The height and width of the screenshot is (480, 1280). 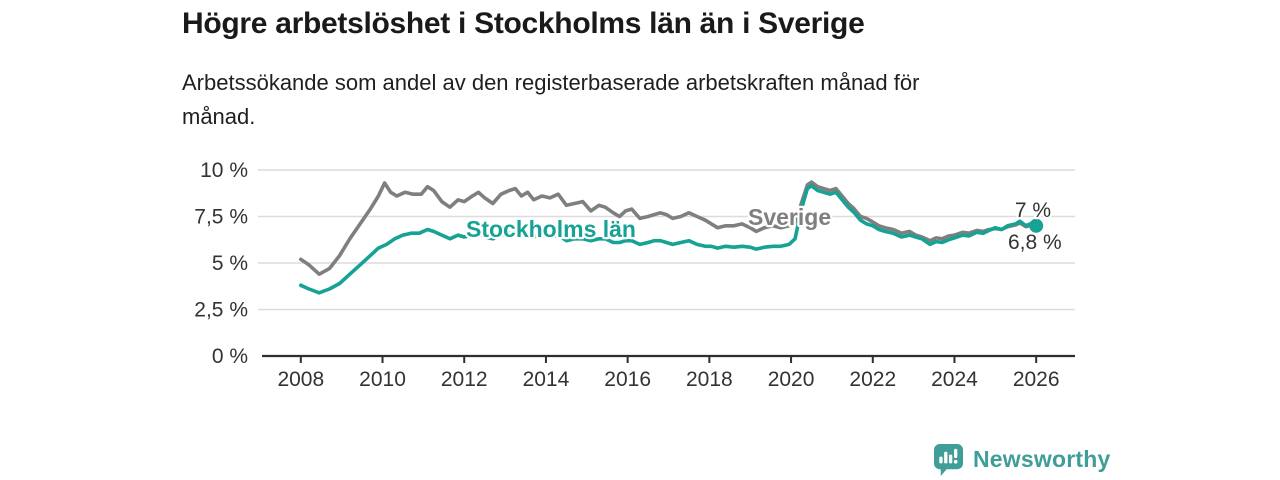 What do you see at coordinates (546, 379) in the screenshot?
I see `x-tick-label: 2014` at bounding box center [546, 379].